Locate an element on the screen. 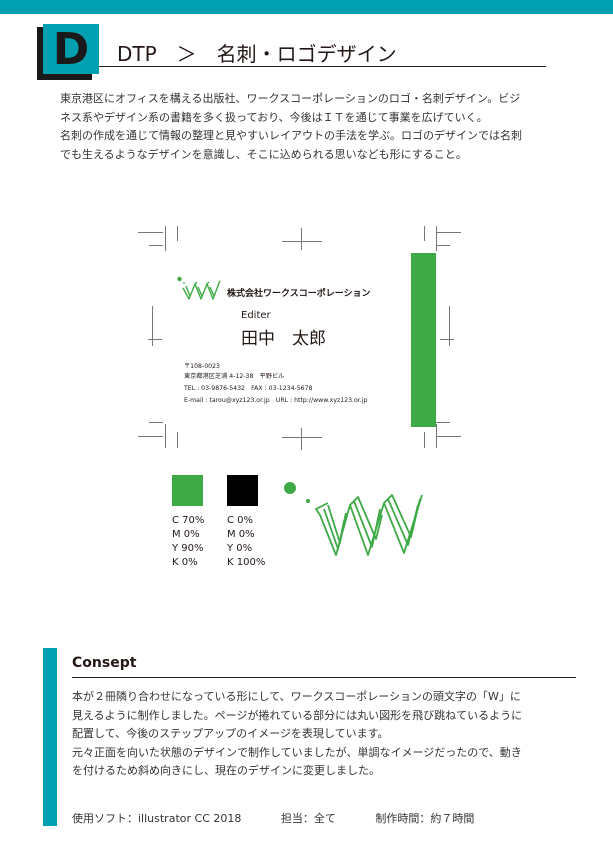 This screenshot has width=613, height=844. cmyk-value: C 0% is located at coordinates (240, 520).